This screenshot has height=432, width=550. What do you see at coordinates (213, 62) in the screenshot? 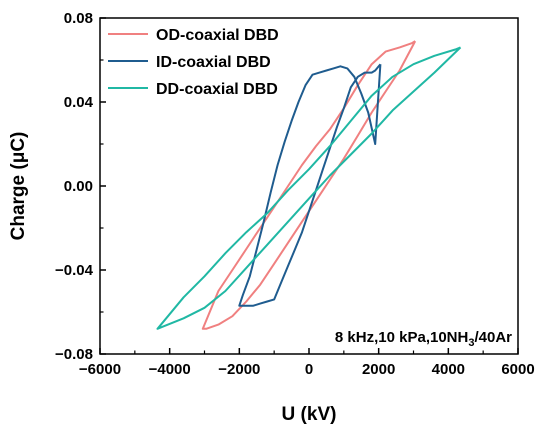
I see `legend-label-id: ID-coaxial DBD` at bounding box center [213, 62].